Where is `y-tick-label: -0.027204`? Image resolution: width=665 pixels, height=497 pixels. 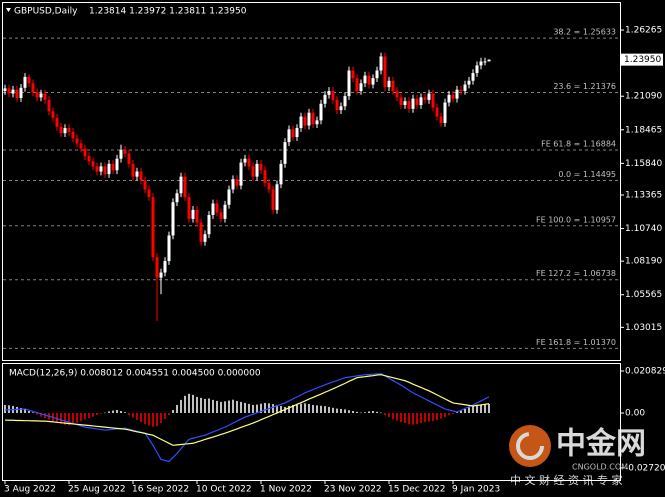 y-tick-label: -0.027204 is located at coordinates (645, 468).